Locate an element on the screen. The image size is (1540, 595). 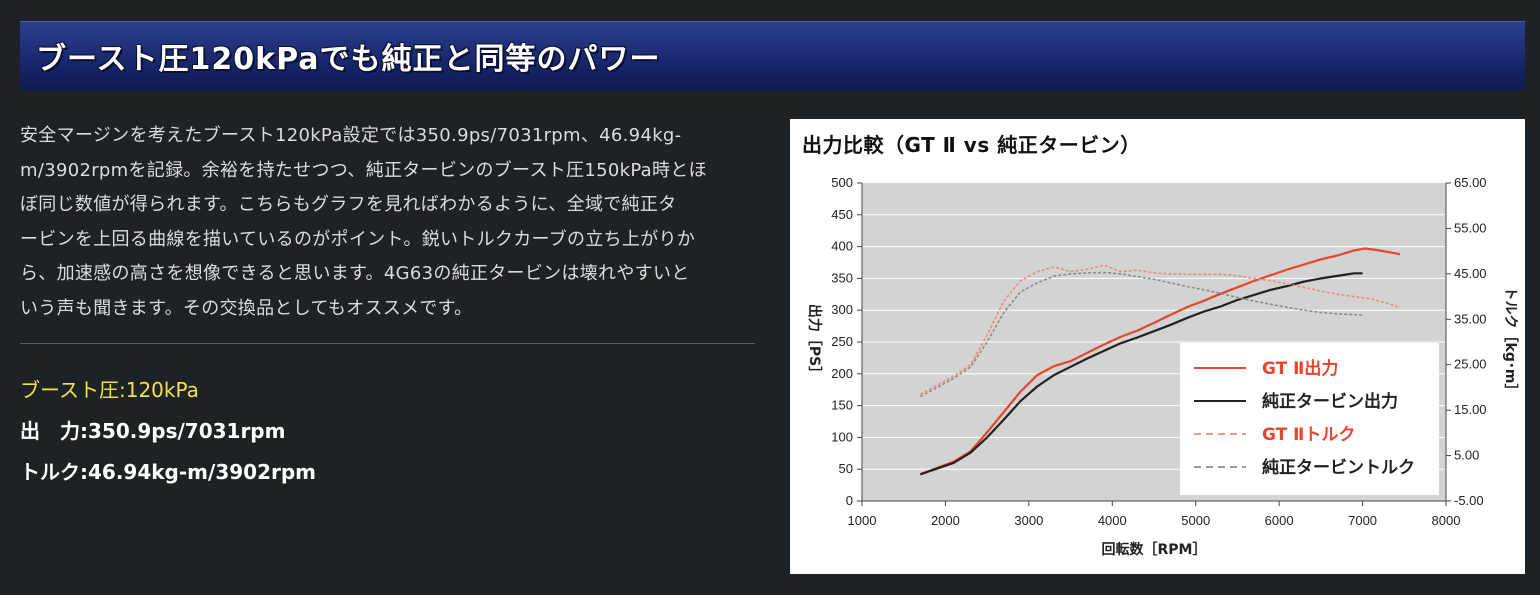
x-tick-label: 4000 is located at coordinates (1112, 520).